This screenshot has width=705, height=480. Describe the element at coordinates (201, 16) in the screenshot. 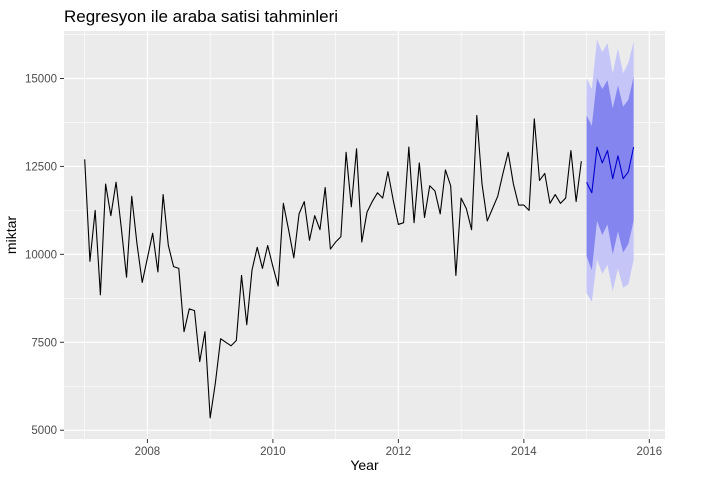

I see `chart-title: Regresyon ile araba satisi tahminleri` at that location.